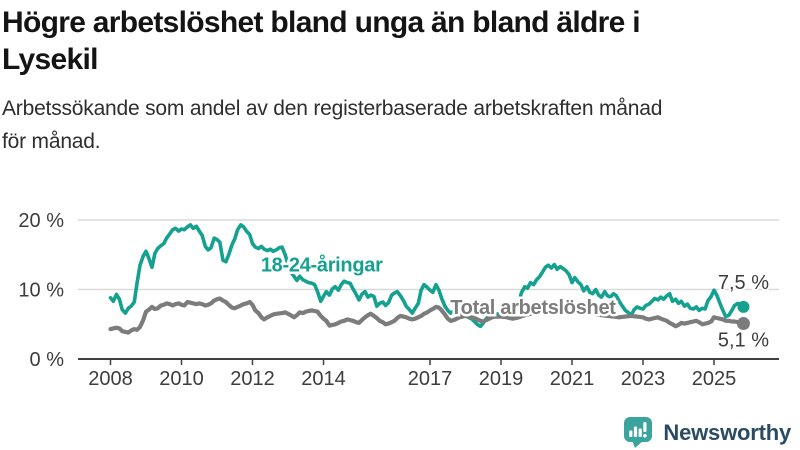 The width and height of the screenshot is (800, 450). I want to click on brand-name: Newsworthy, so click(727, 432).